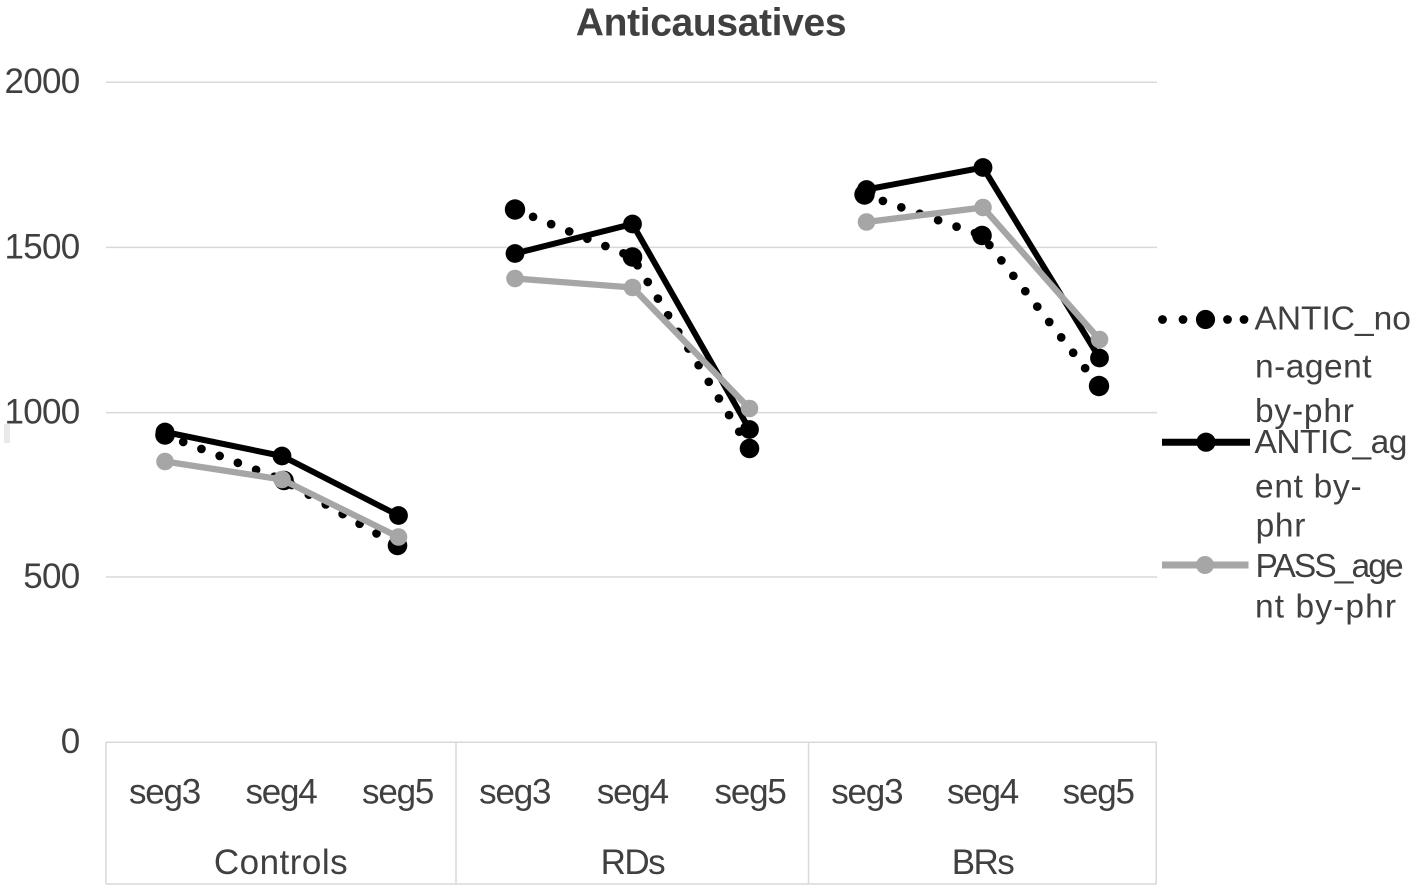 This screenshot has height=890, width=1414. I want to click on svg-text: Anticausatives, so click(711, 23).